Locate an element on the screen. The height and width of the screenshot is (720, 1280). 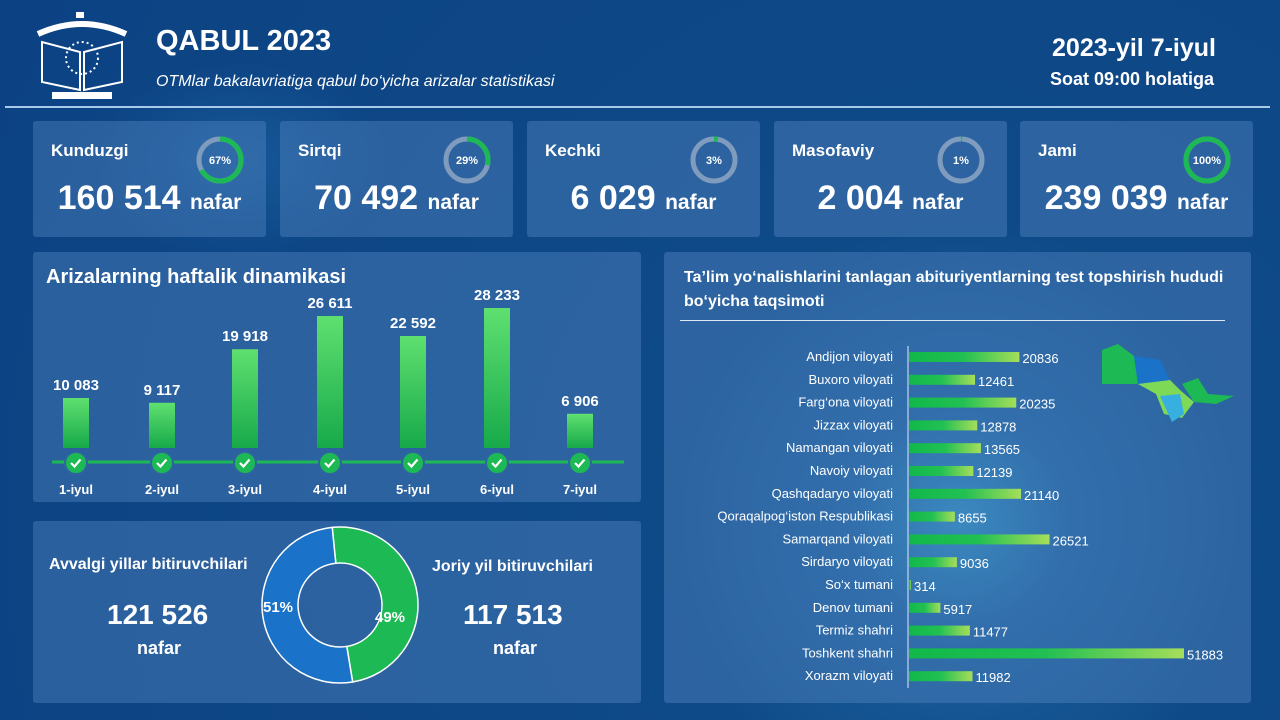
region-value: 20235 is located at coordinates (1037, 404).